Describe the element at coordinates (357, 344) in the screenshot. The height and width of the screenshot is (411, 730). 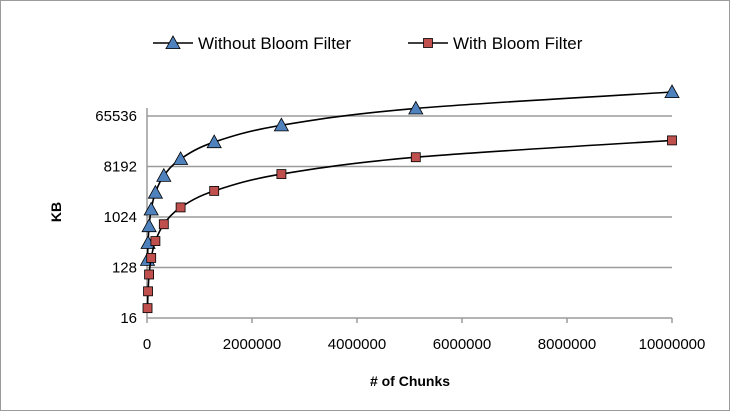
I see `x-tick-label: 4000000` at that location.